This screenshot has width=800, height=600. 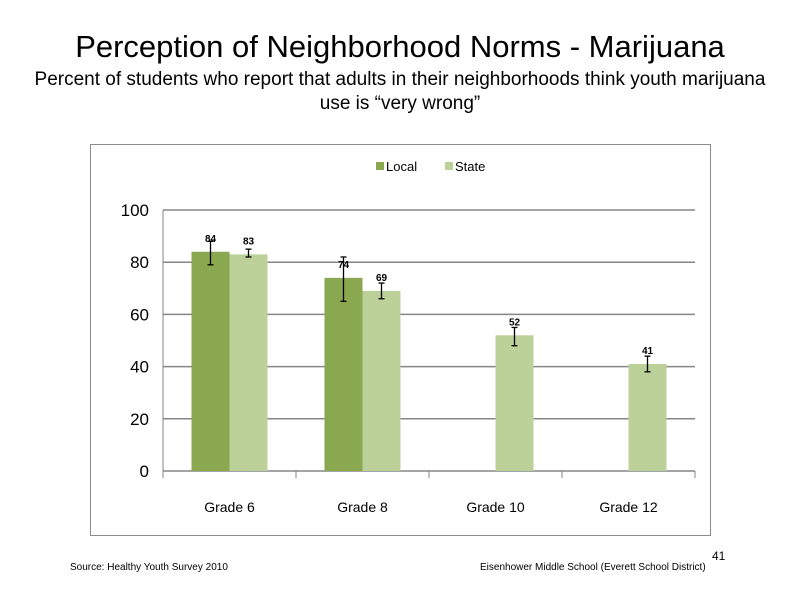 What do you see at coordinates (495, 507) in the screenshot?
I see `x-category-label: Grade 10` at bounding box center [495, 507].